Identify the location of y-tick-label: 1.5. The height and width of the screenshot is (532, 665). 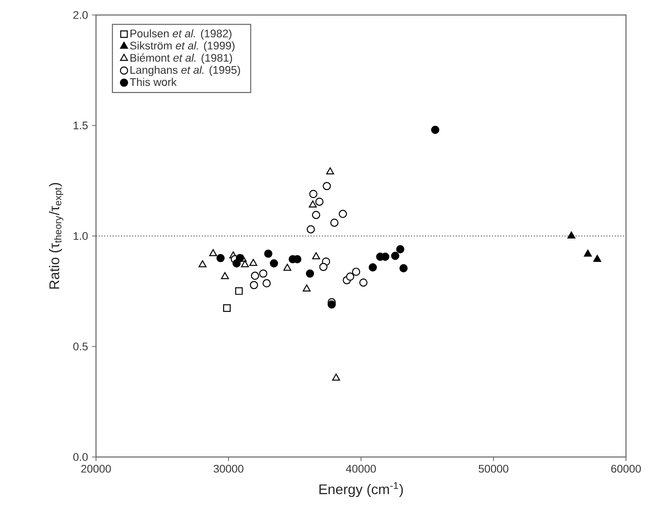
(81, 126).